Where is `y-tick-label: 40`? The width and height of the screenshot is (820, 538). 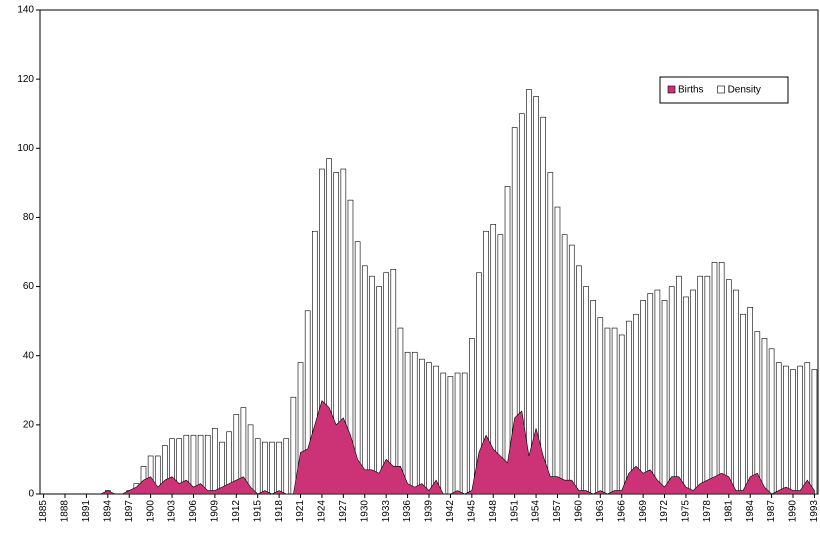 y-tick-label: 40 is located at coordinates (29, 355).